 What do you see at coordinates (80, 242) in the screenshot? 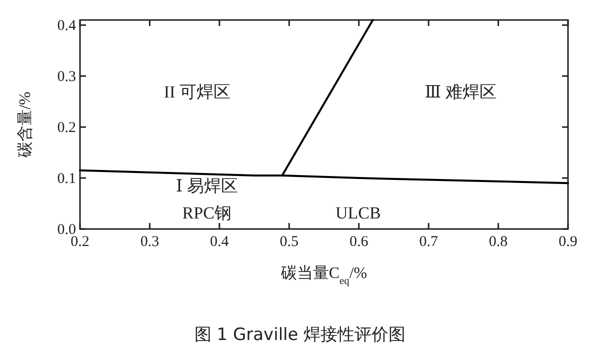
I see `x-tick-label: 0.2` at bounding box center [80, 242].